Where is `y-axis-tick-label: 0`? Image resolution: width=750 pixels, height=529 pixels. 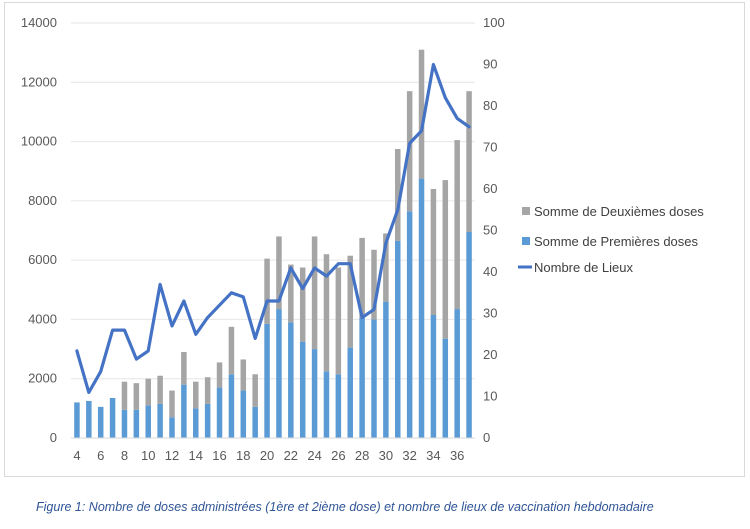
y-axis-tick-label: 0 is located at coordinates (53, 437).